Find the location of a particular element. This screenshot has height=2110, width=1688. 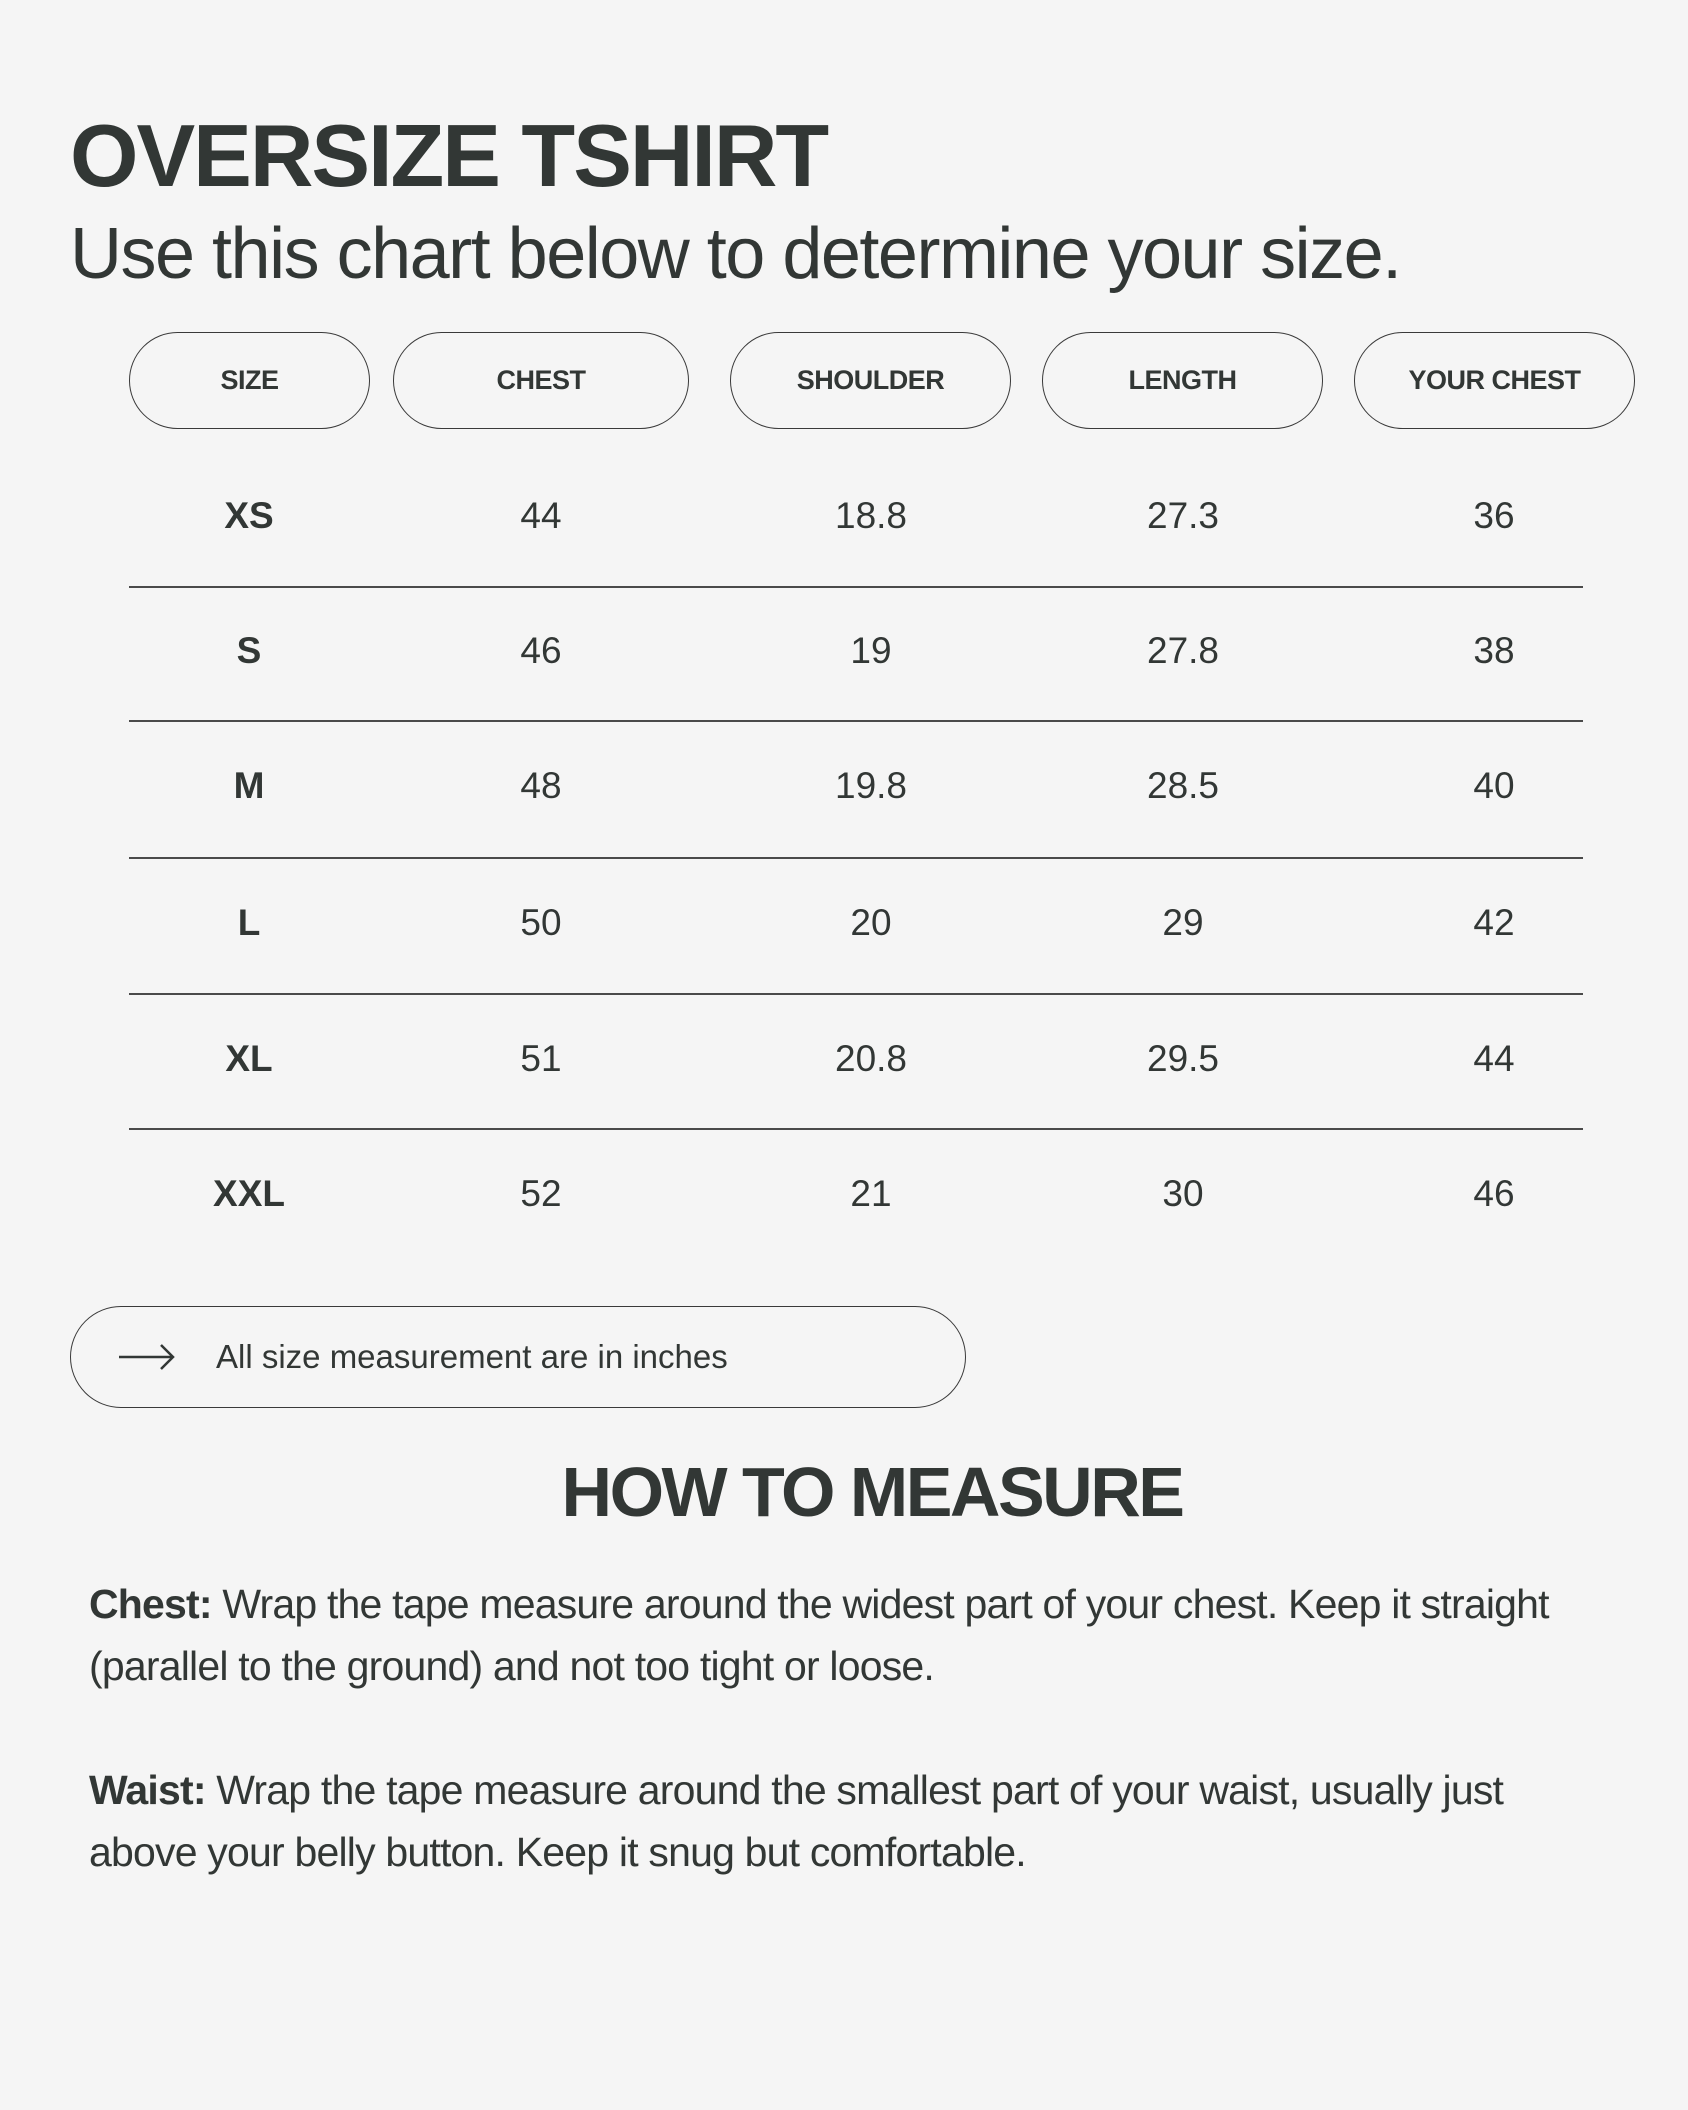

cell-size: S is located at coordinates (249, 650).